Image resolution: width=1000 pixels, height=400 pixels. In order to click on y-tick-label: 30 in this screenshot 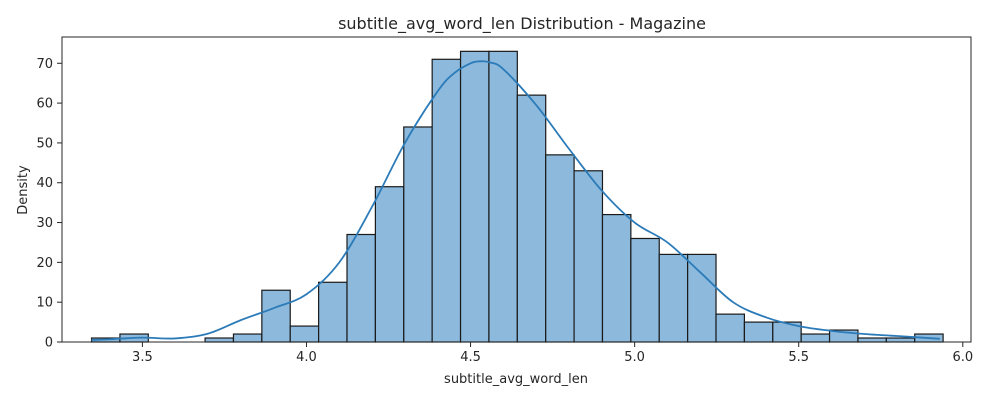, I will do `click(44, 223)`.